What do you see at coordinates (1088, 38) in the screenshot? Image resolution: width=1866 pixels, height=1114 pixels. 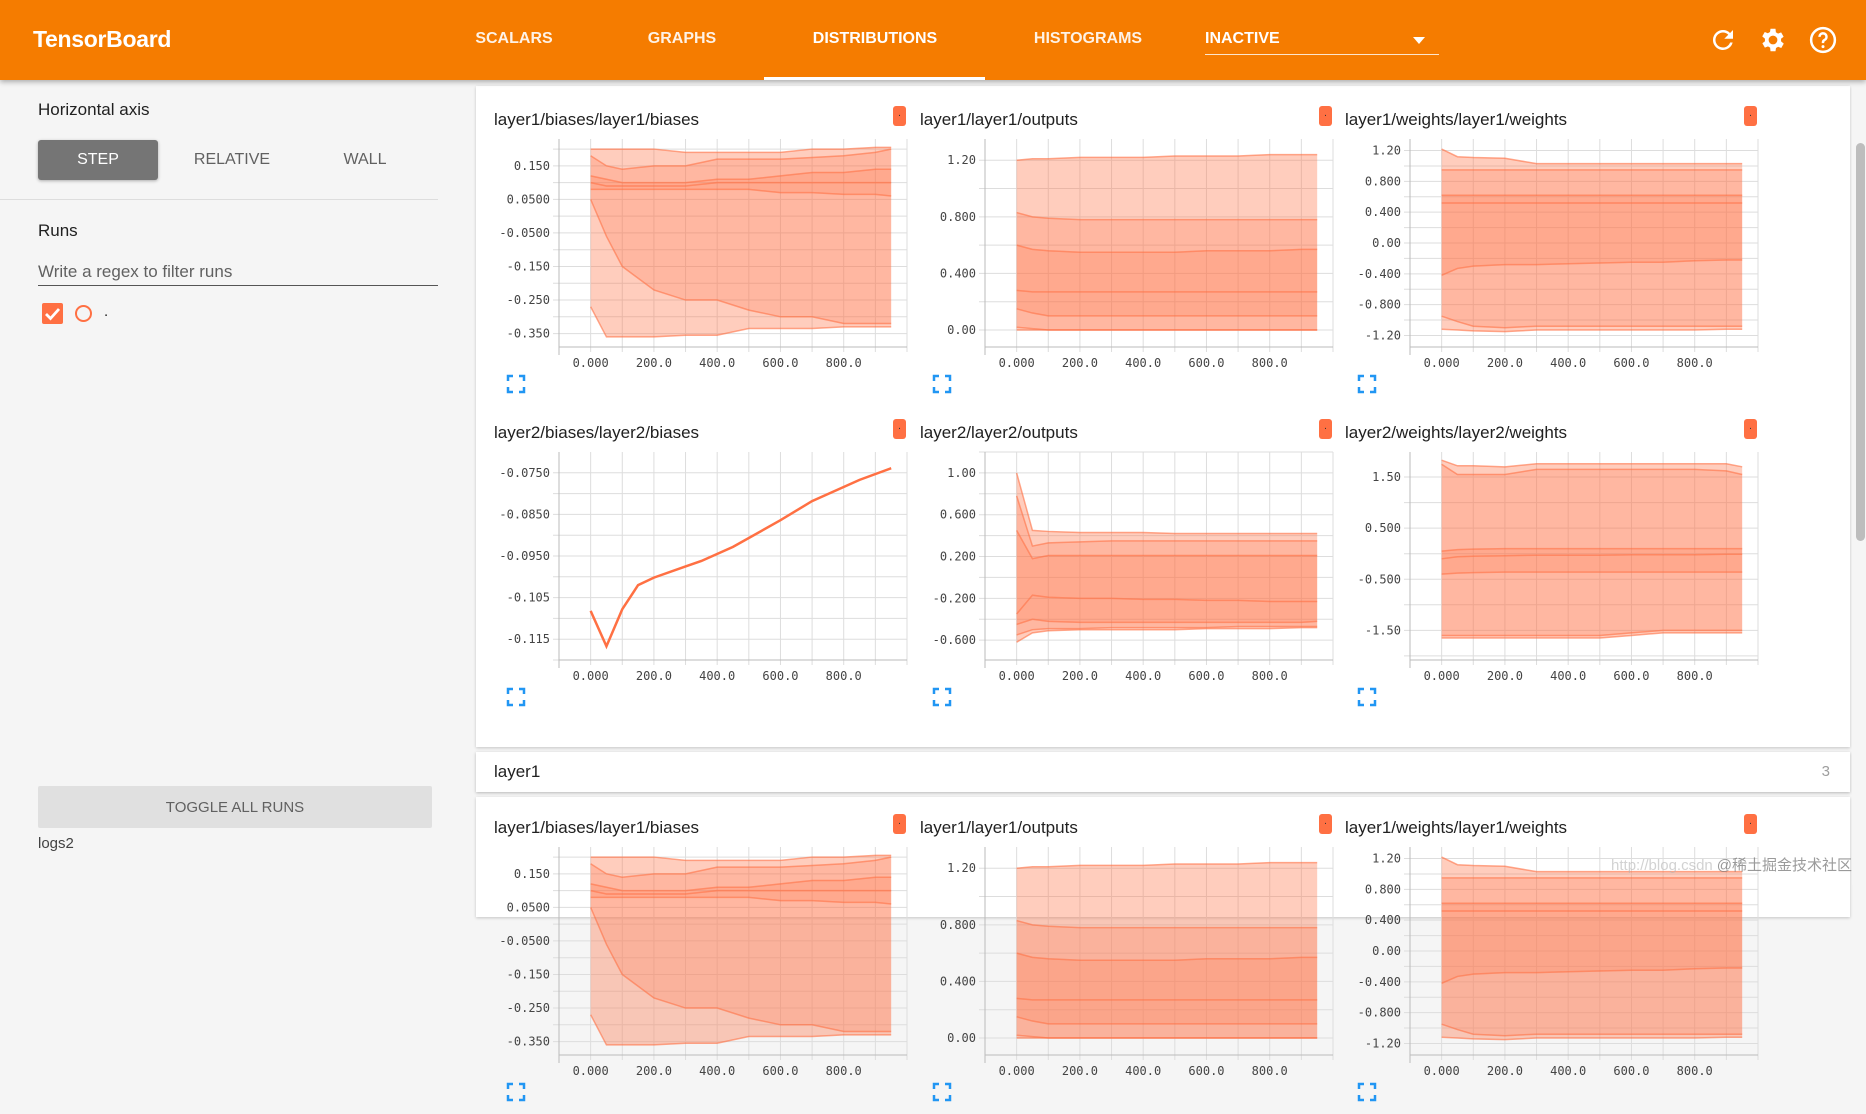 I see `tab-histograms: HISTOGRAMS` at bounding box center [1088, 38].